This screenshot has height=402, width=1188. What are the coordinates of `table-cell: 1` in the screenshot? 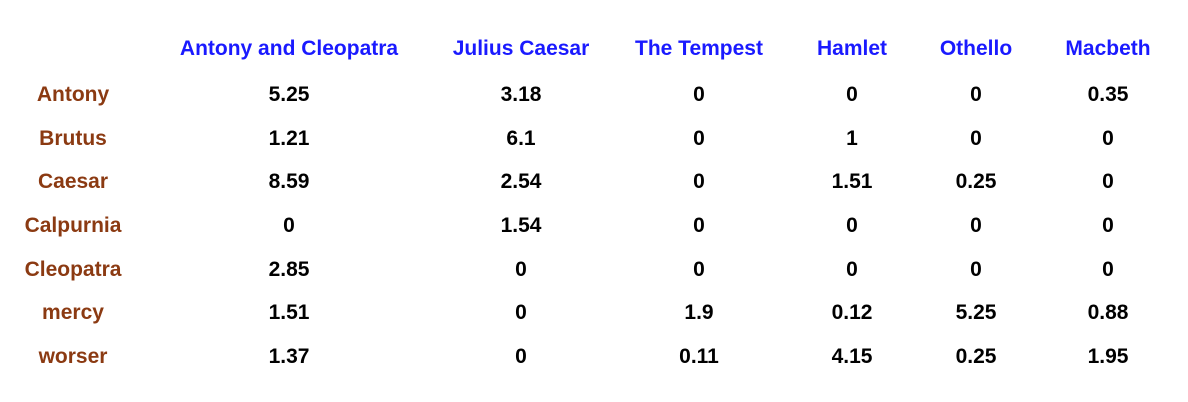 It's located at (852, 138).